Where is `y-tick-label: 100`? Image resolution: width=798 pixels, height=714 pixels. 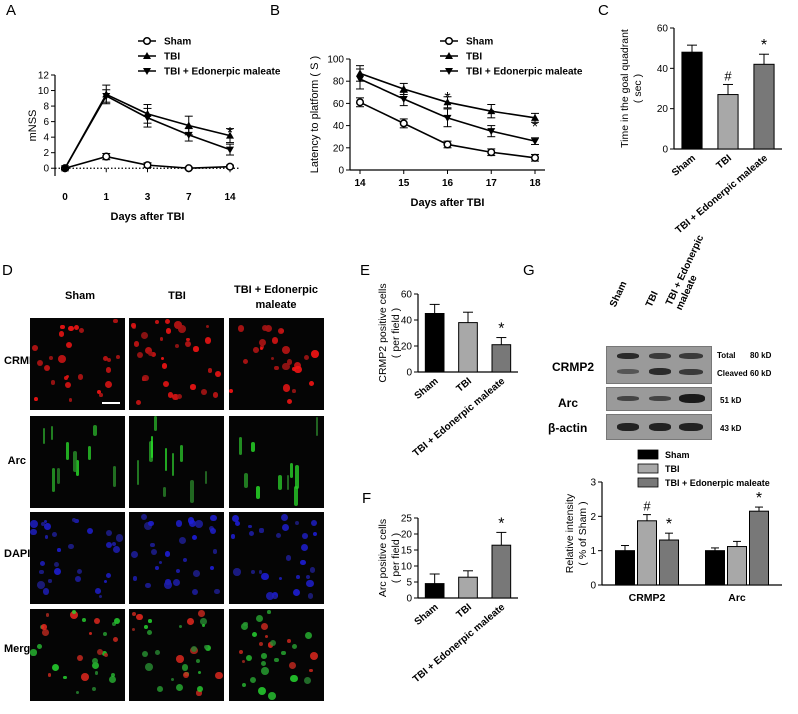
y-tick-label: 100 is located at coordinates (335, 60).